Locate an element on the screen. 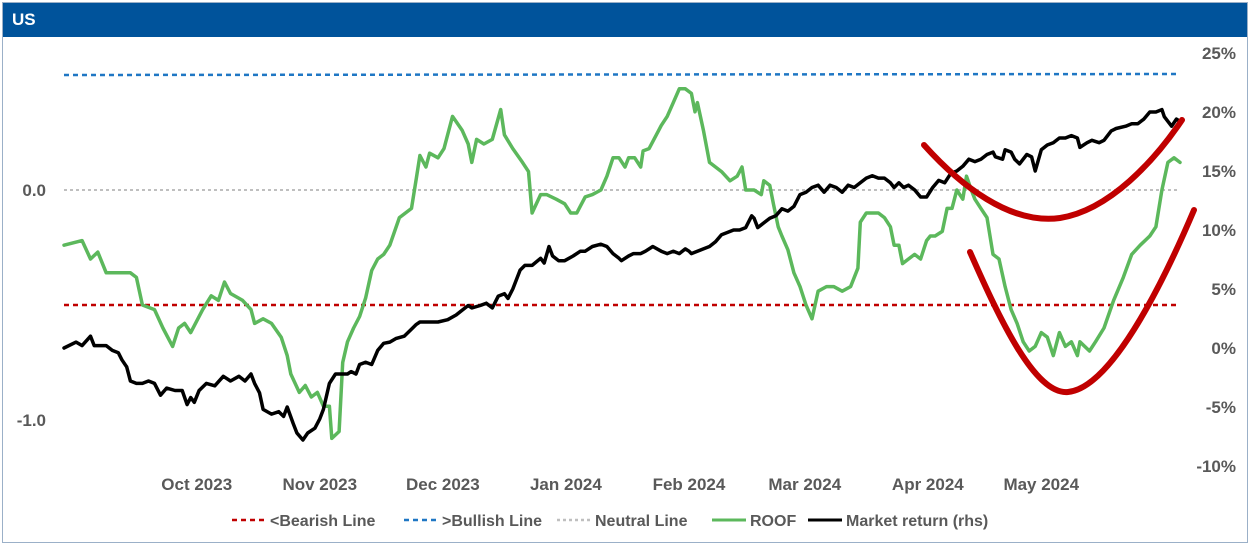 The image size is (1252, 547). left-axis-tick-label: 0.0 is located at coordinates (34, 190).